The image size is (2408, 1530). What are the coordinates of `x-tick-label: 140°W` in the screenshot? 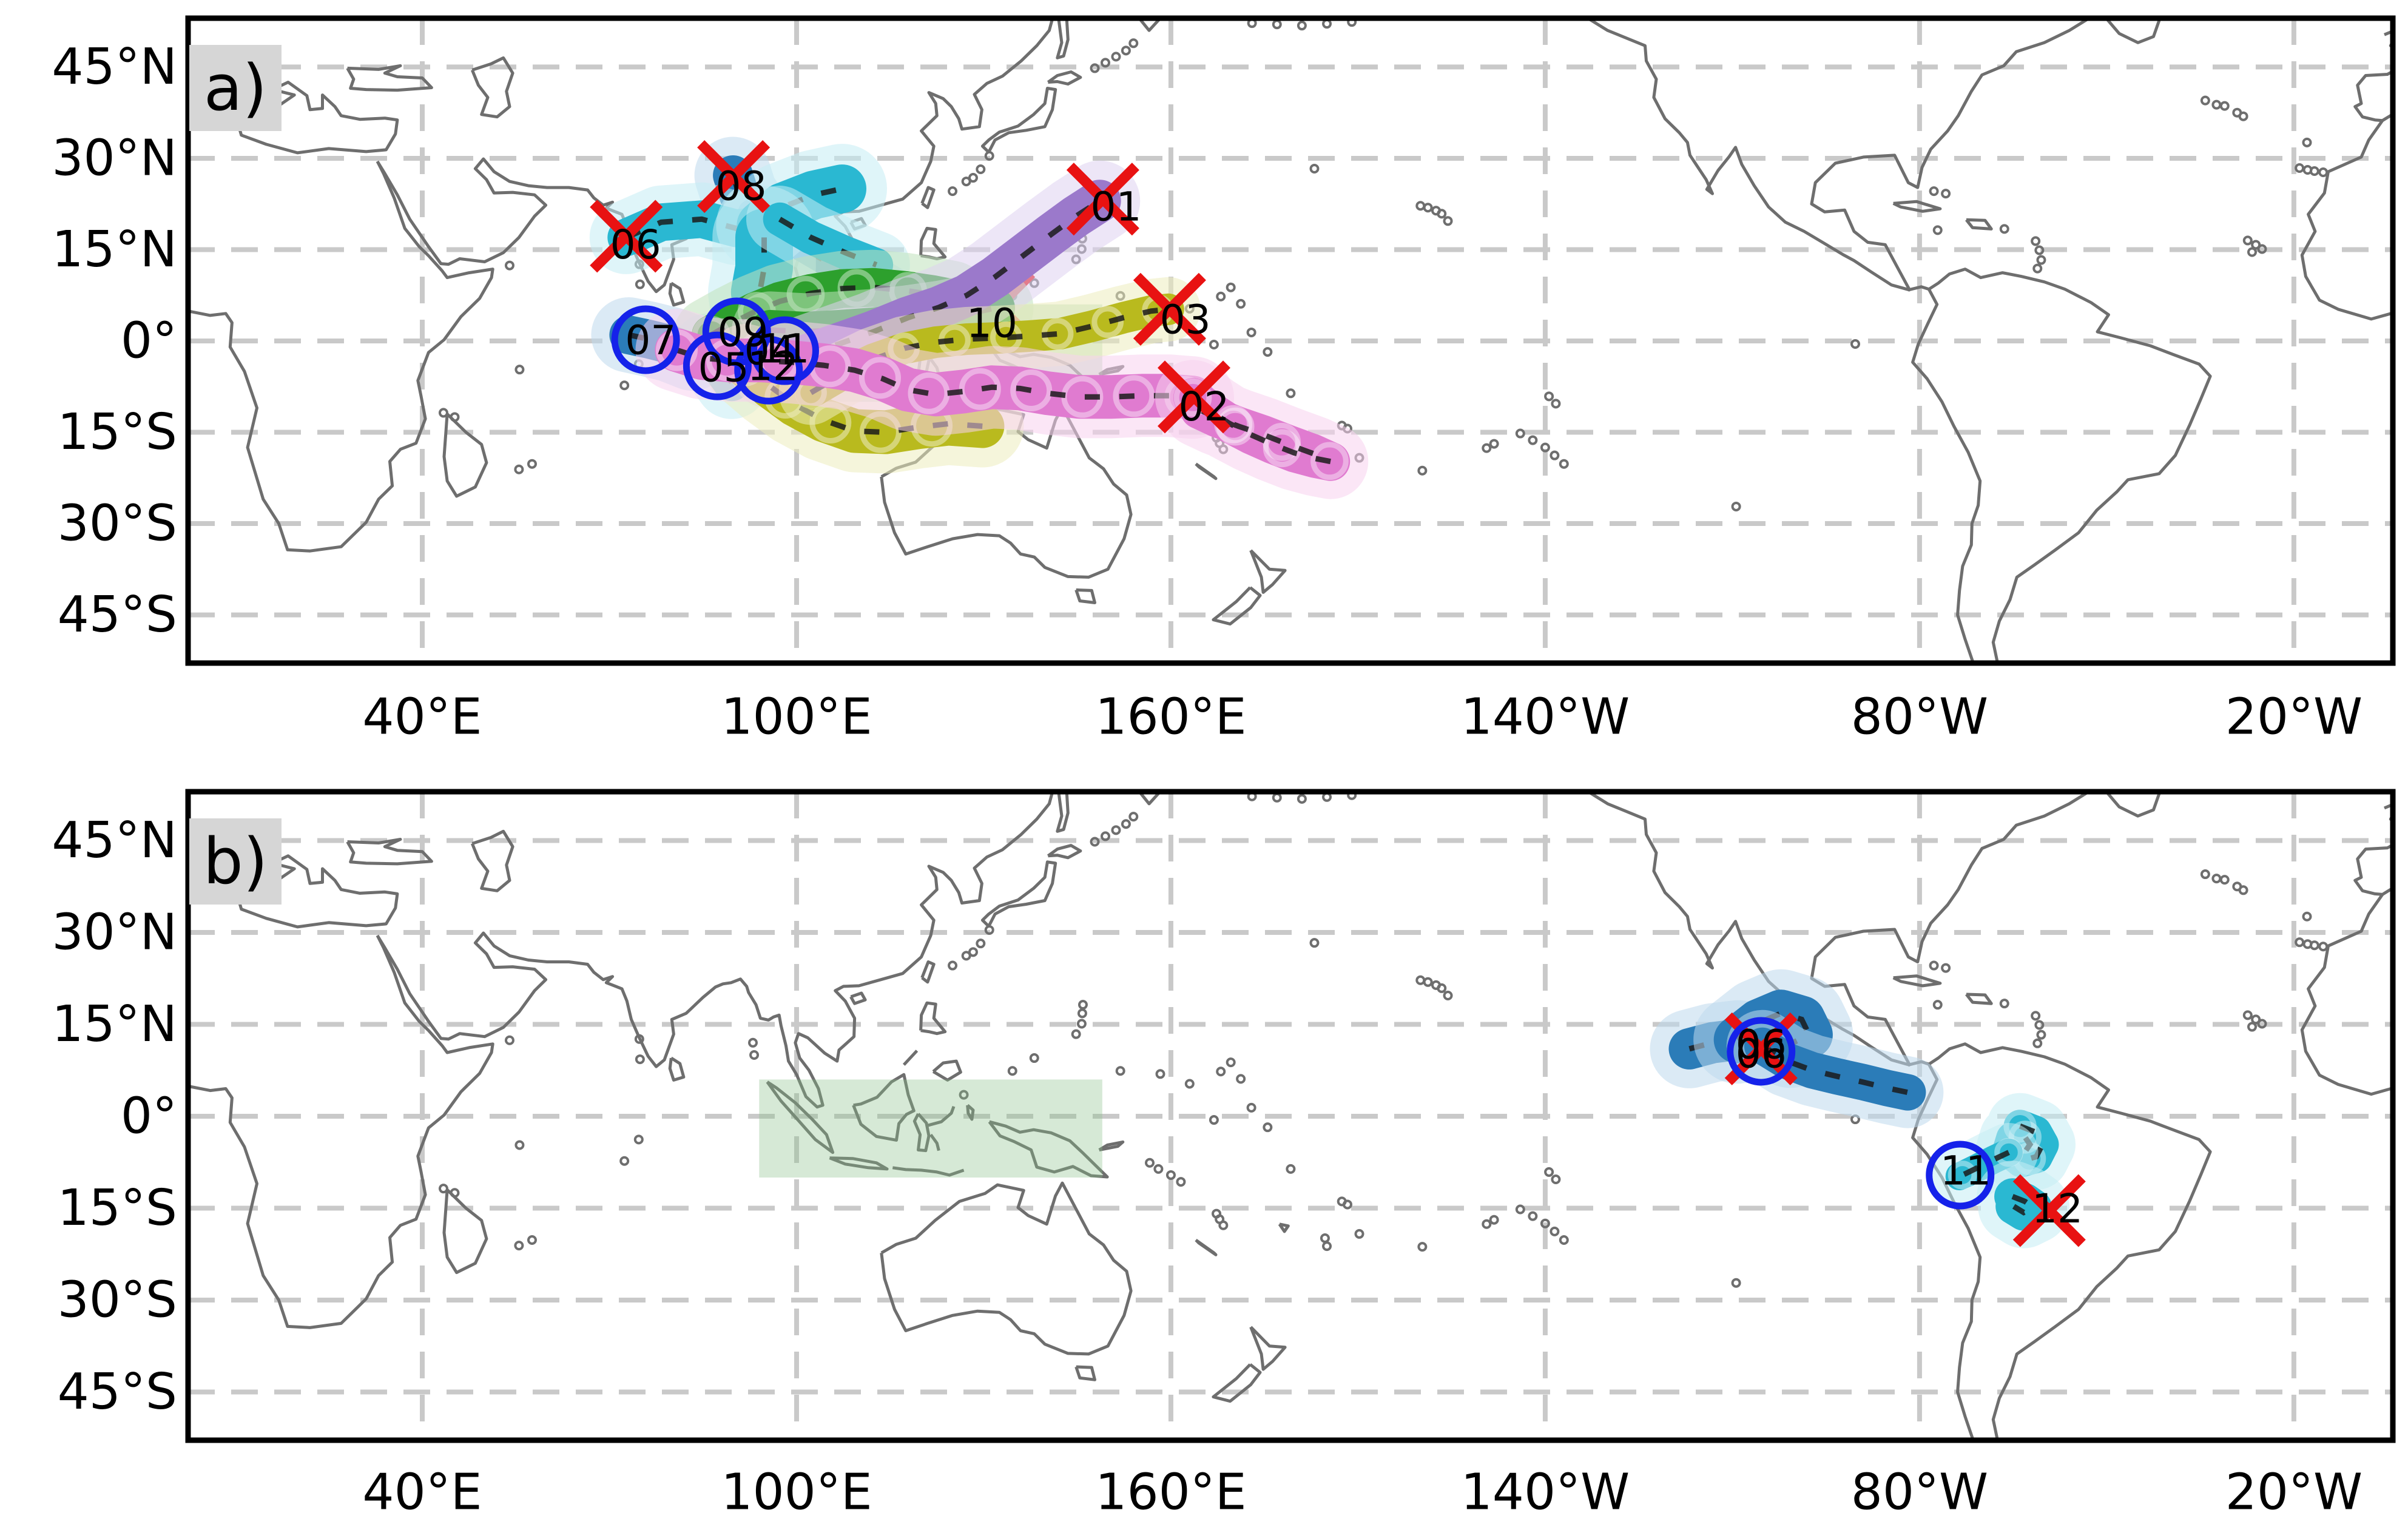 It's located at (1545, 717).